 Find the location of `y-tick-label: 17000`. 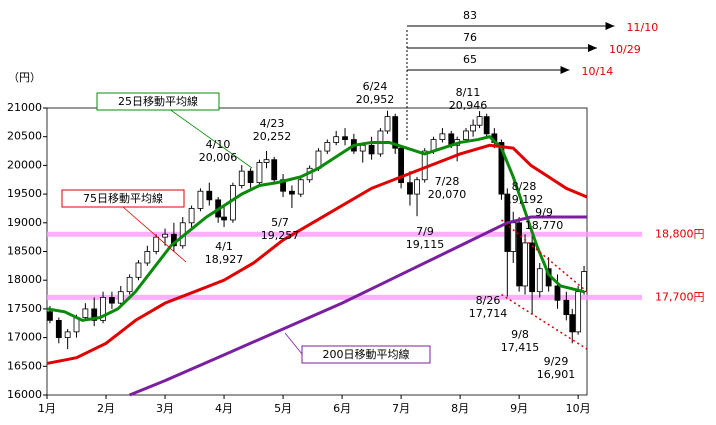

y-tick-label: 17000 is located at coordinates (24, 337).